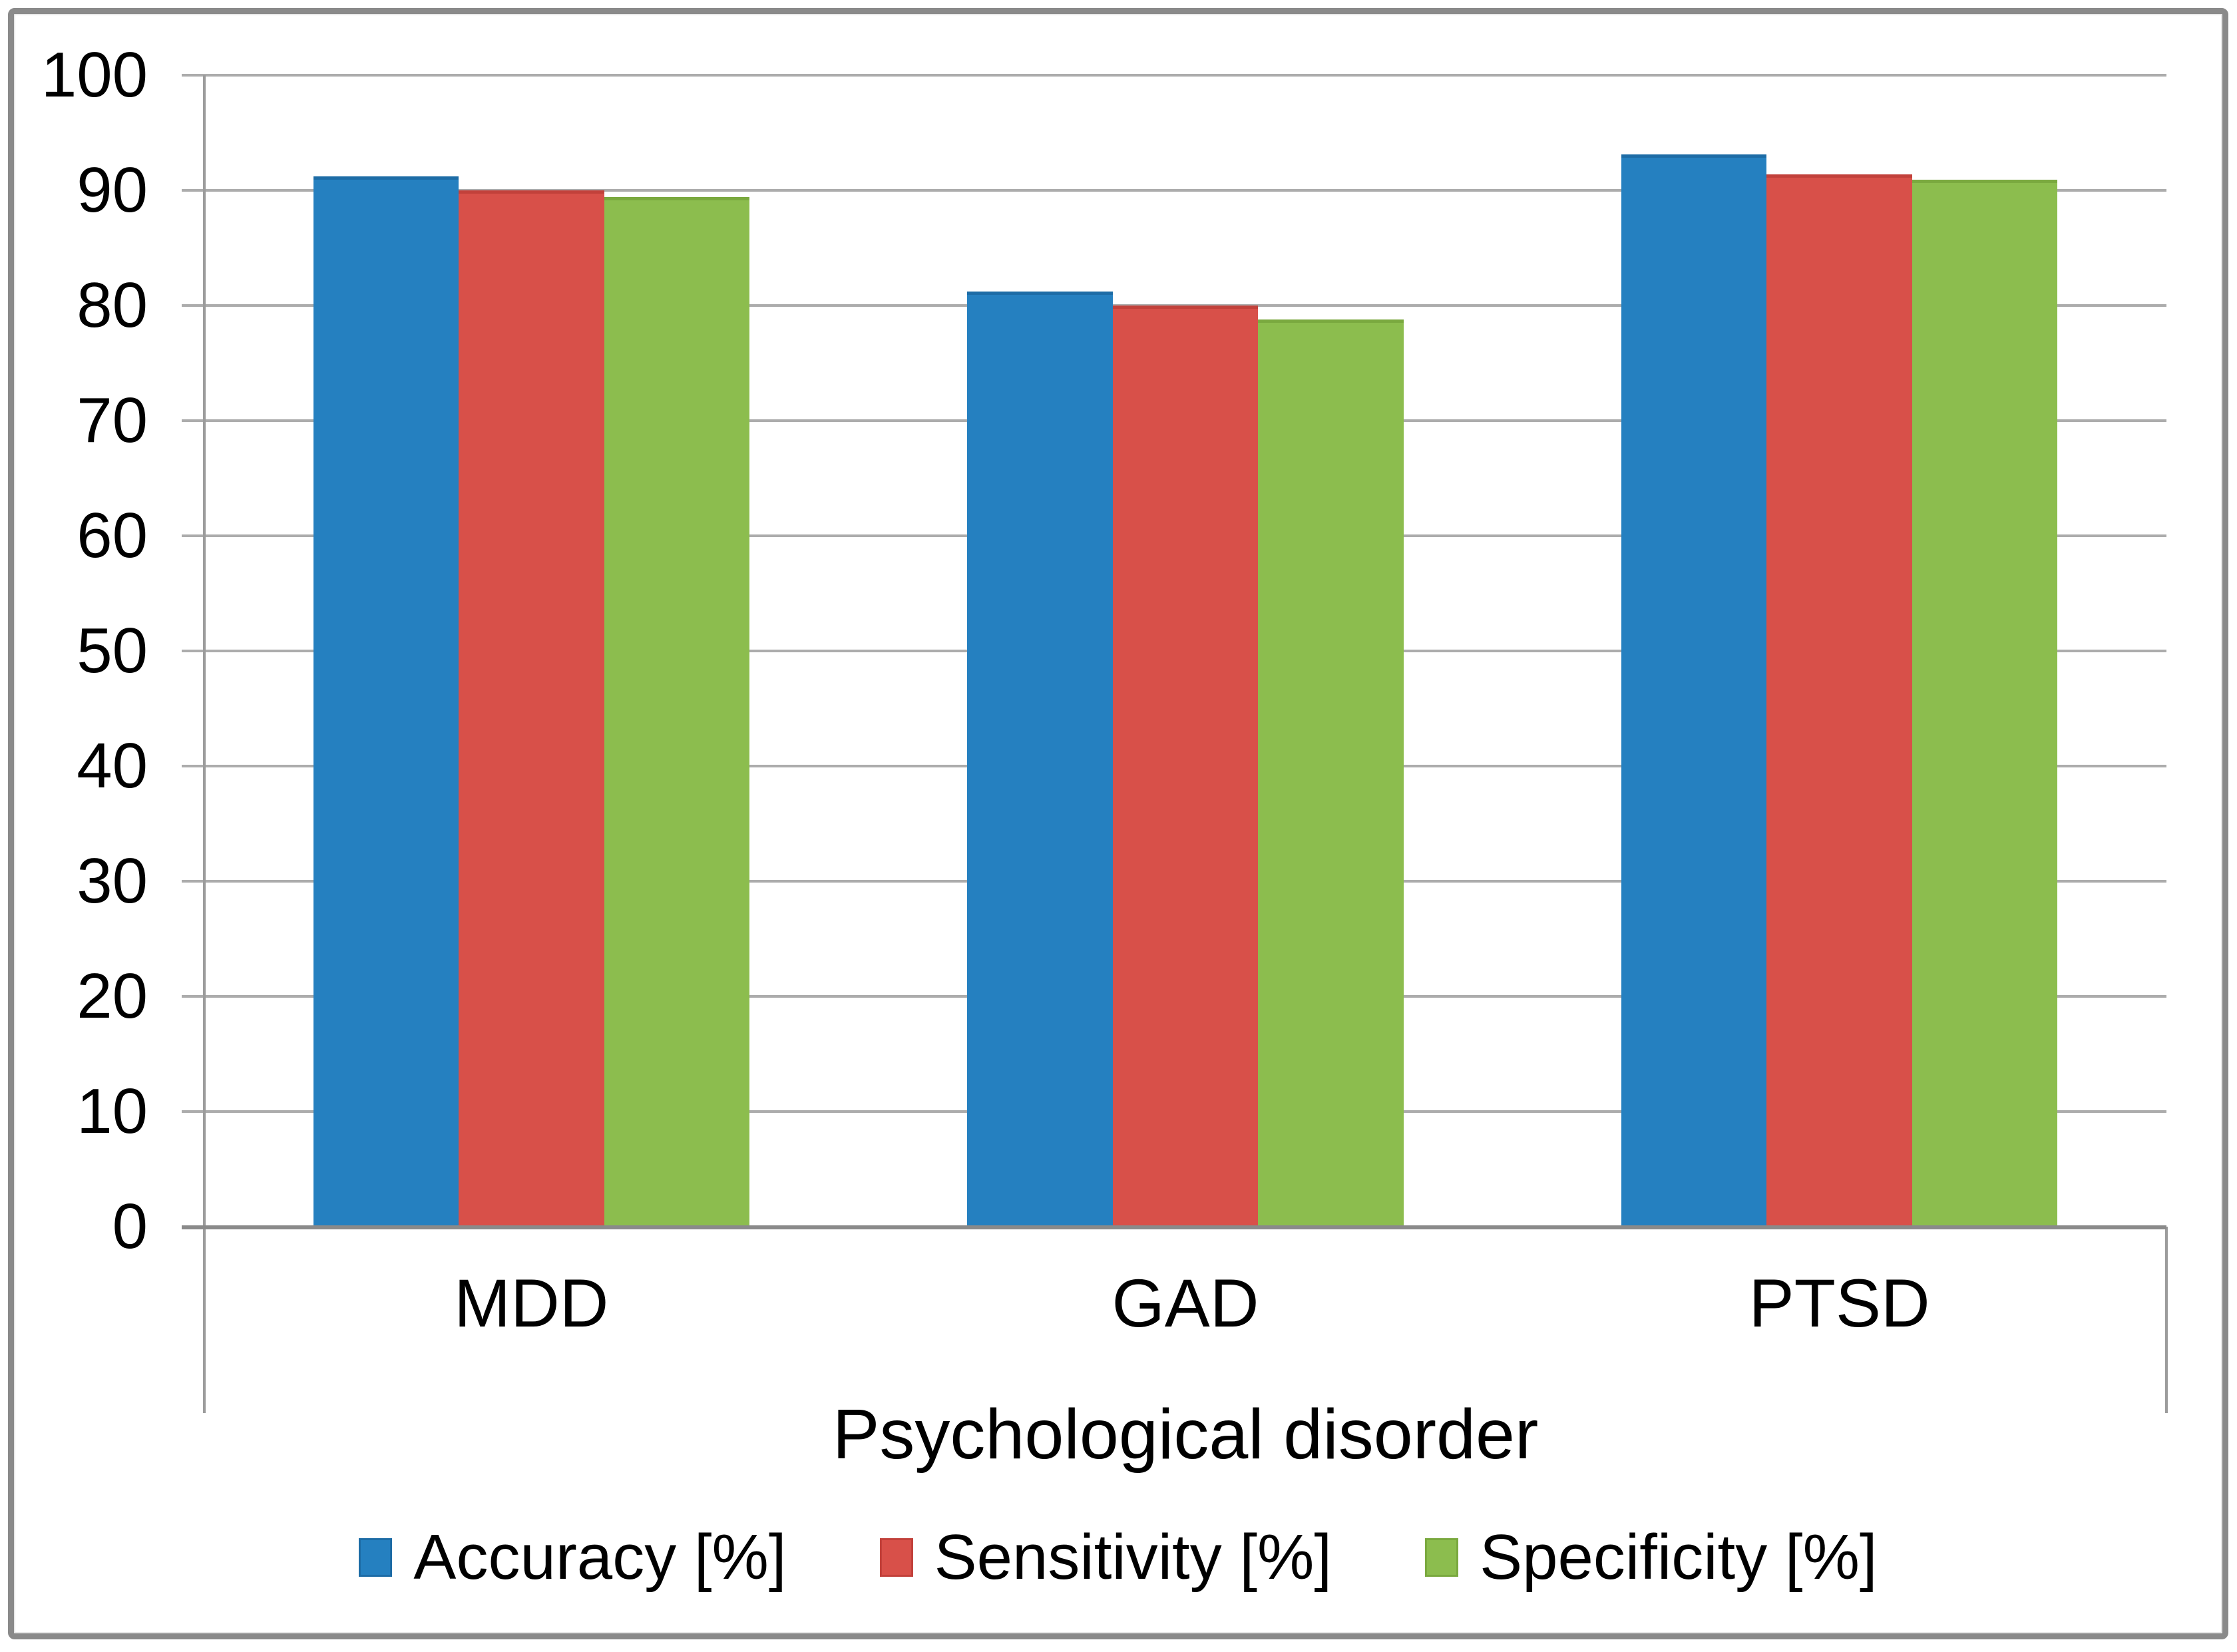  I want to click on x-axis-title: Psychological disorder, so click(1185, 1434).